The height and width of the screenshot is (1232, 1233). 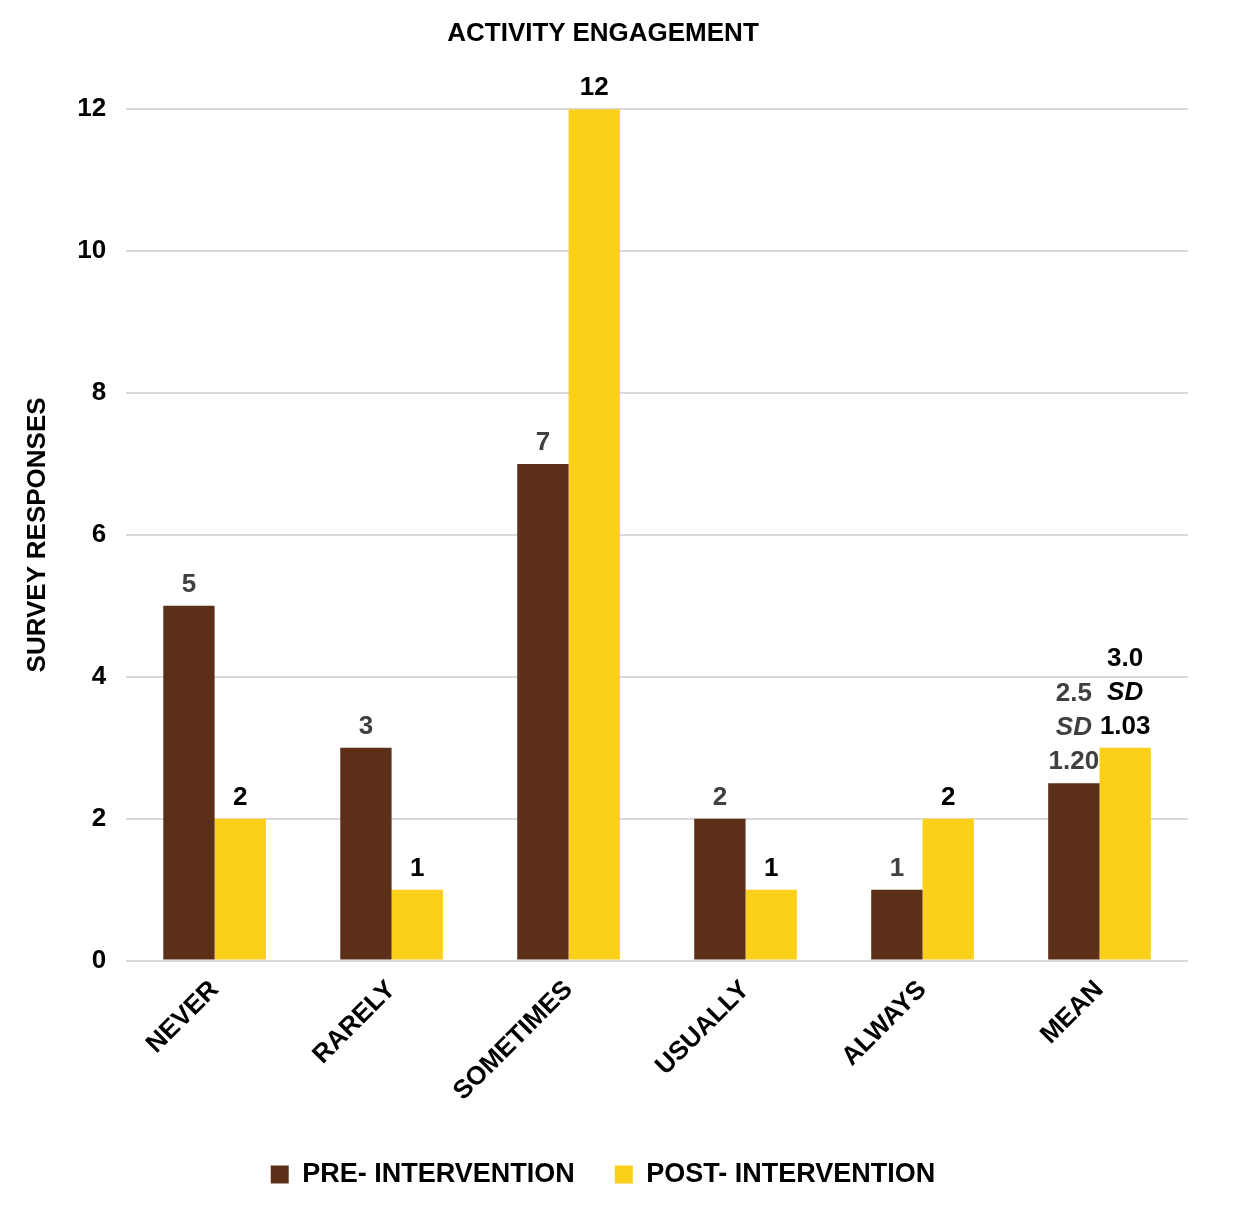 What do you see at coordinates (189, 583) in the screenshot?
I see `data-label: 5` at bounding box center [189, 583].